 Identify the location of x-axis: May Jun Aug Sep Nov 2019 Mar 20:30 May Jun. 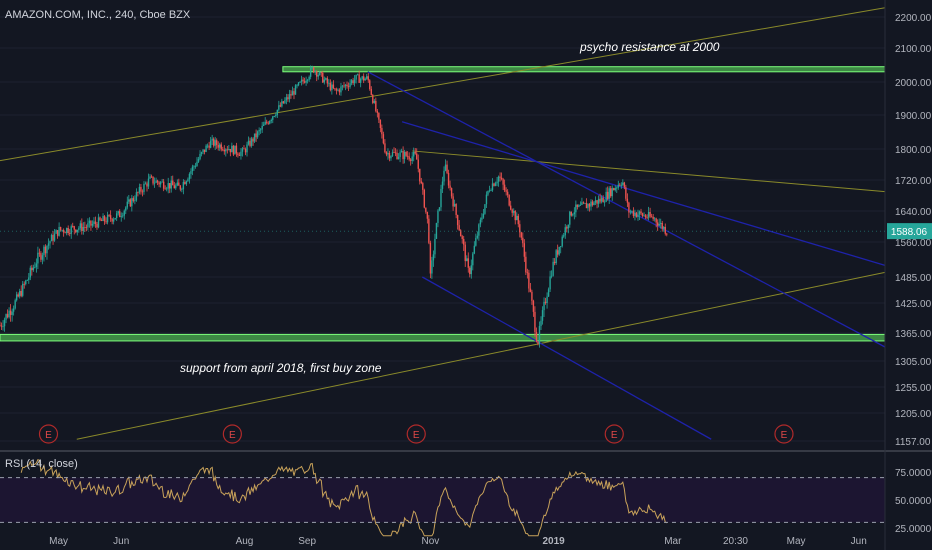
(458, 541).